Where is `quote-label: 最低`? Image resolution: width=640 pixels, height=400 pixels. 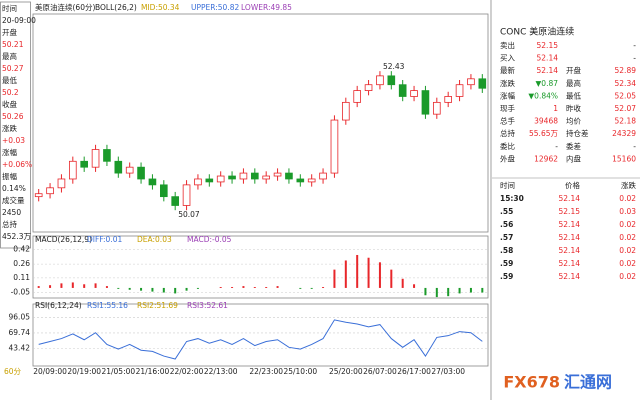 quote-label: 最低 is located at coordinates (573, 95).